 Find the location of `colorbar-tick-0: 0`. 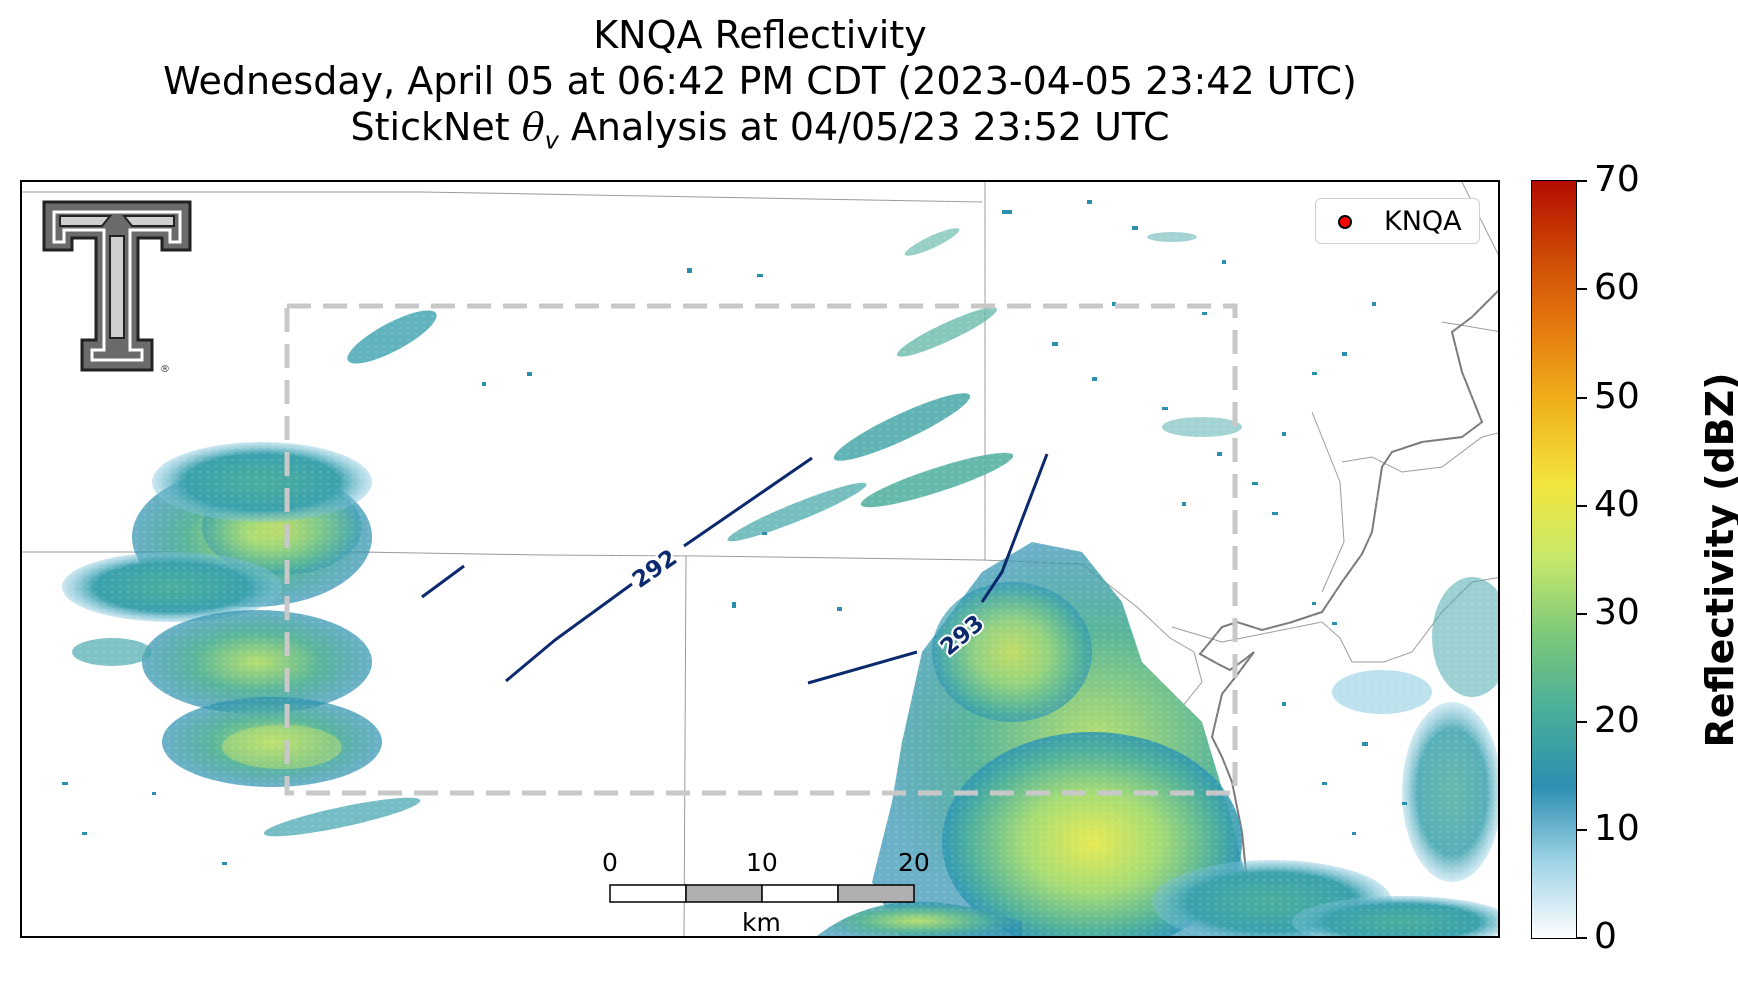

colorbar-tick-0: 0 is located at coordinates (1605, 936).